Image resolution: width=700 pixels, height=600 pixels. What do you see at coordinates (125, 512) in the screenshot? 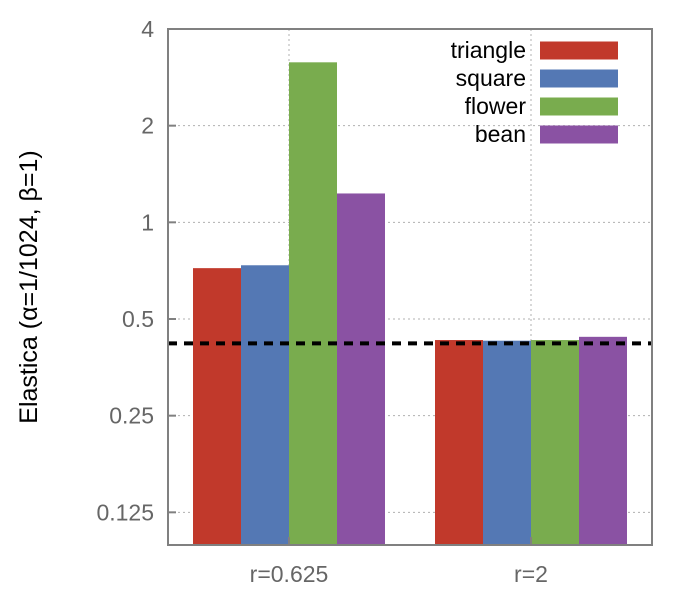
I see `y-tick-label: 0.125` at bounding box center [125, 512].